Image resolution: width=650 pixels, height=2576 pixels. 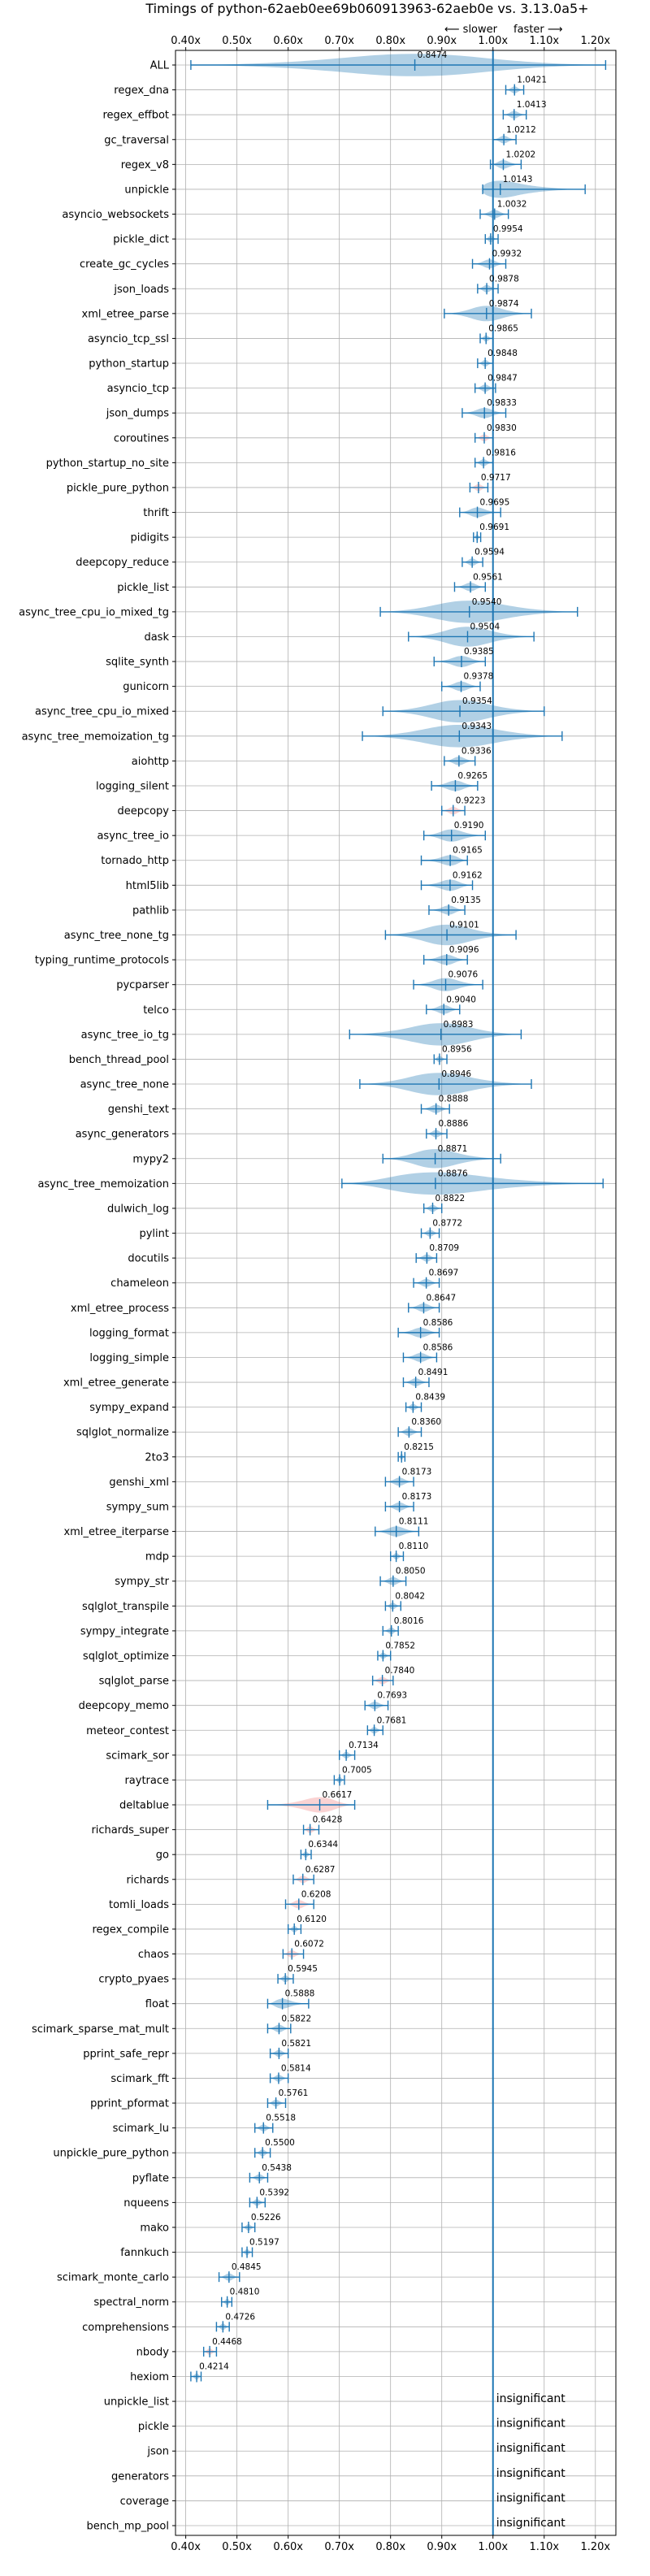 What do you see at coordinates (512, 205) in the screenshot?
I see `value-label: 1.0032` at bounding box center [512, 205].